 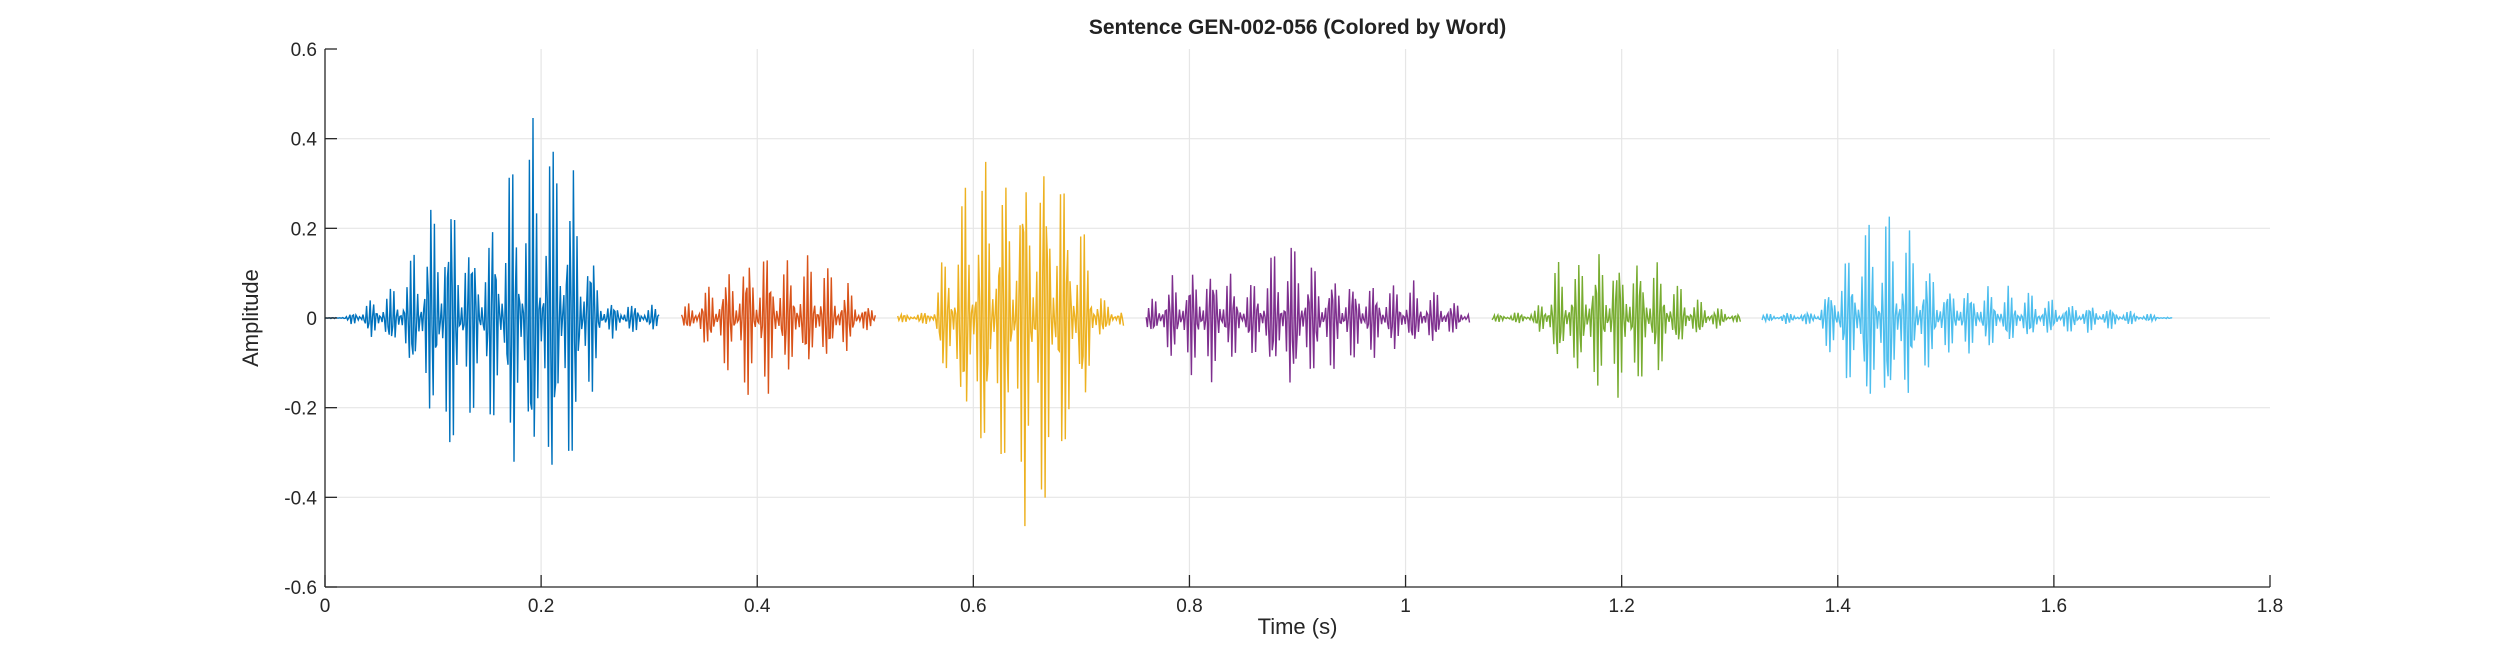 I want to click on x-tick-label: 0.6, so click(x=973, y=606).